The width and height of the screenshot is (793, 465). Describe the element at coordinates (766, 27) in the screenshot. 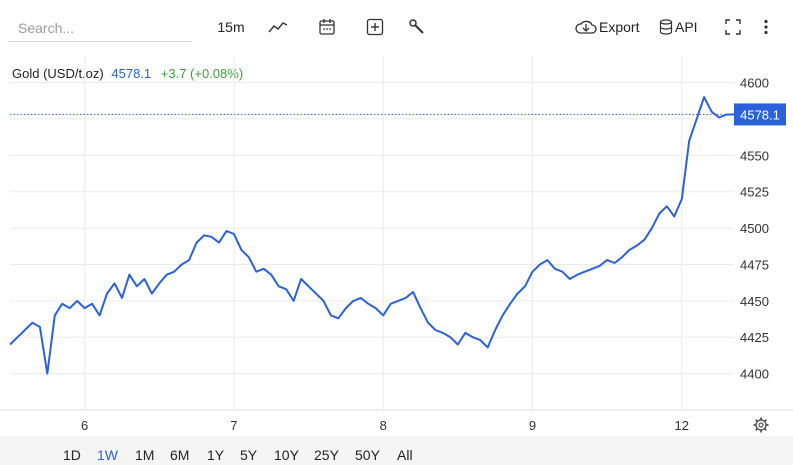

I see `more-vertical-icon` at that location.